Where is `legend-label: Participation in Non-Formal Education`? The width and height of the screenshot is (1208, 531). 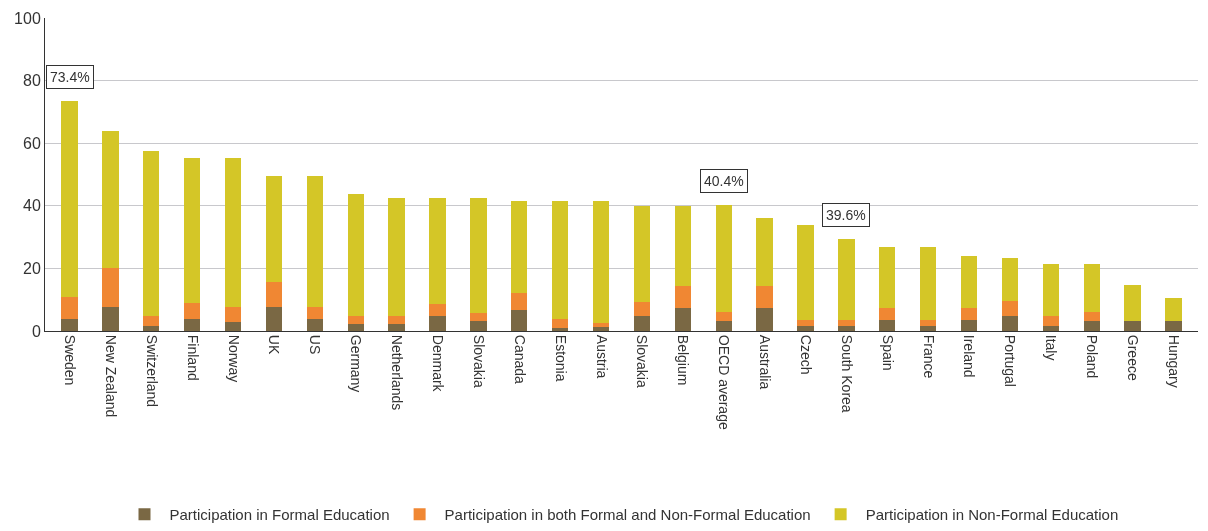
legend-label: Participation in Non-Formal Education is located at coordinates (992, 515).